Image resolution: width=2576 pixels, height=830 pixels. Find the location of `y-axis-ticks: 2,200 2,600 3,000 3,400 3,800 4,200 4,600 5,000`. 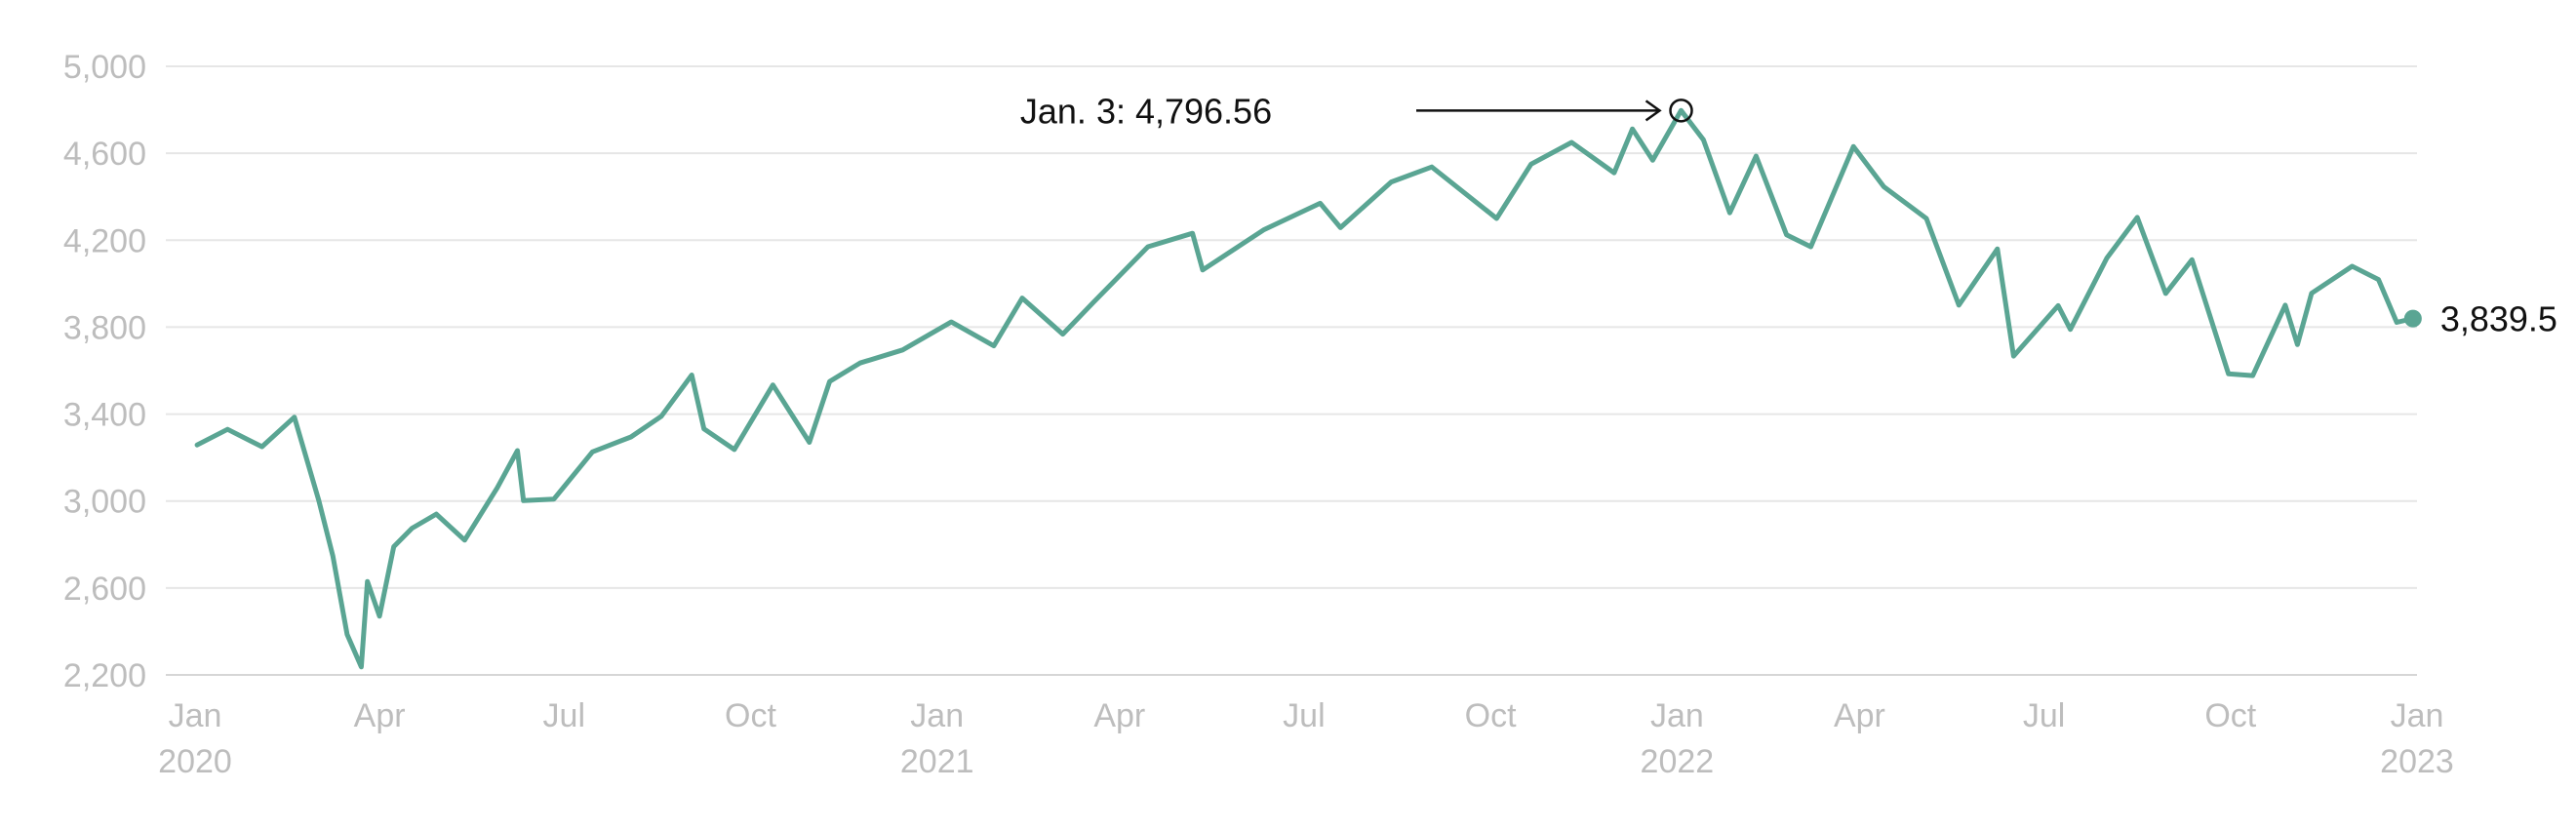

y-axis-ticks: 2,200 2,600 3,000 3,400 3,800 4,200 4,600 5,000 is located at coordinates (104, 371).